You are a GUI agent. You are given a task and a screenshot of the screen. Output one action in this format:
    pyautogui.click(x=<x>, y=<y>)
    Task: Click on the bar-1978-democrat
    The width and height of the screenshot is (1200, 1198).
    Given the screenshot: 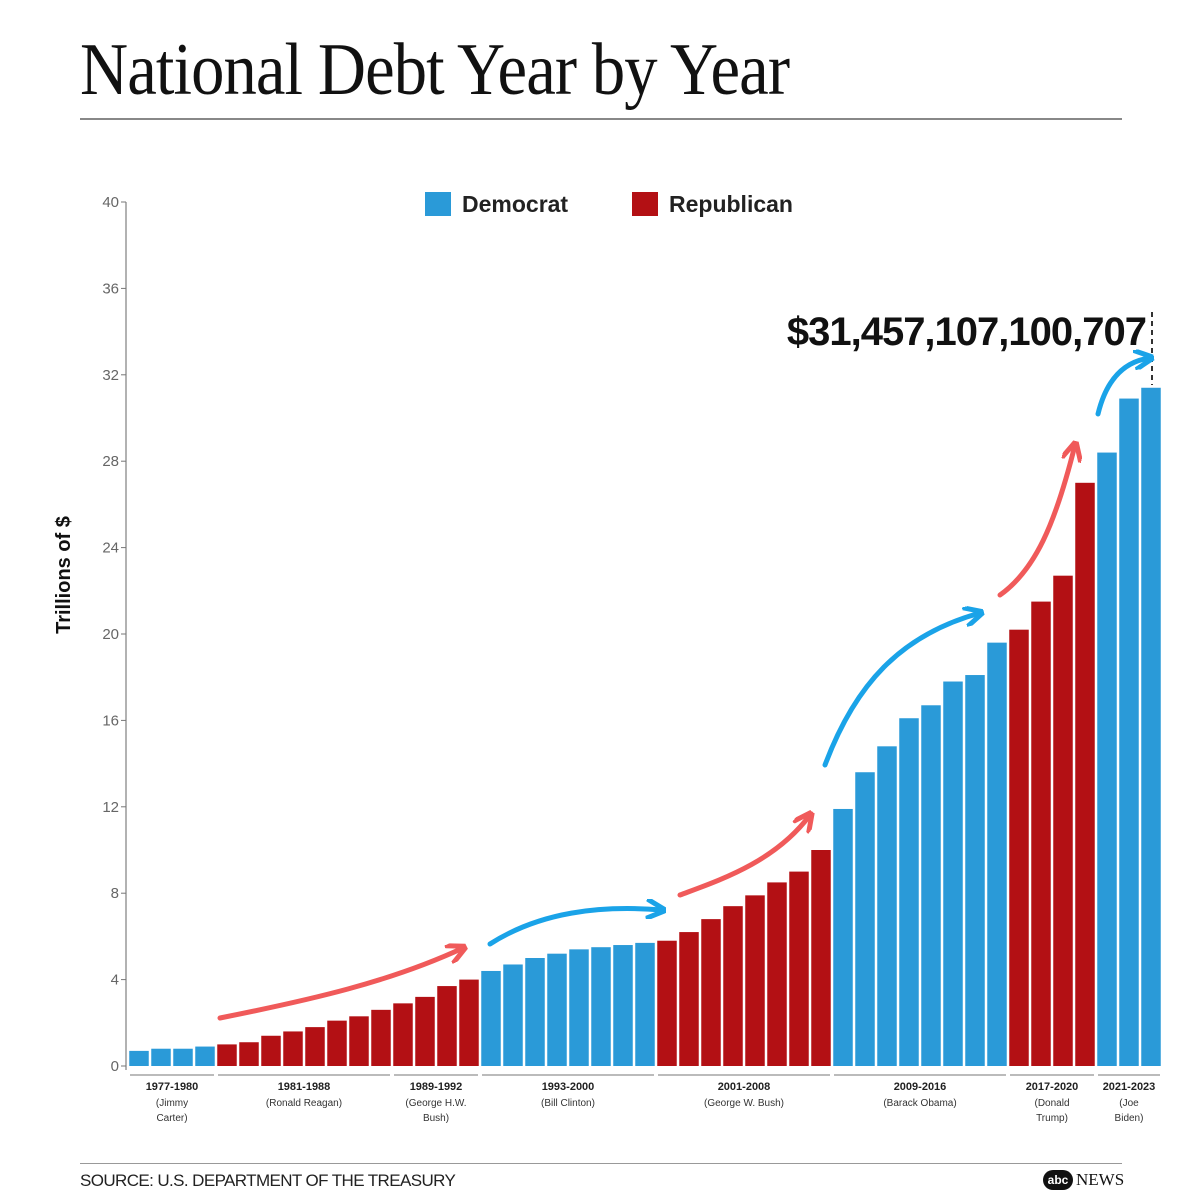 What is the action you would take?
    pyautogui.click(x=161, y=1057)
    